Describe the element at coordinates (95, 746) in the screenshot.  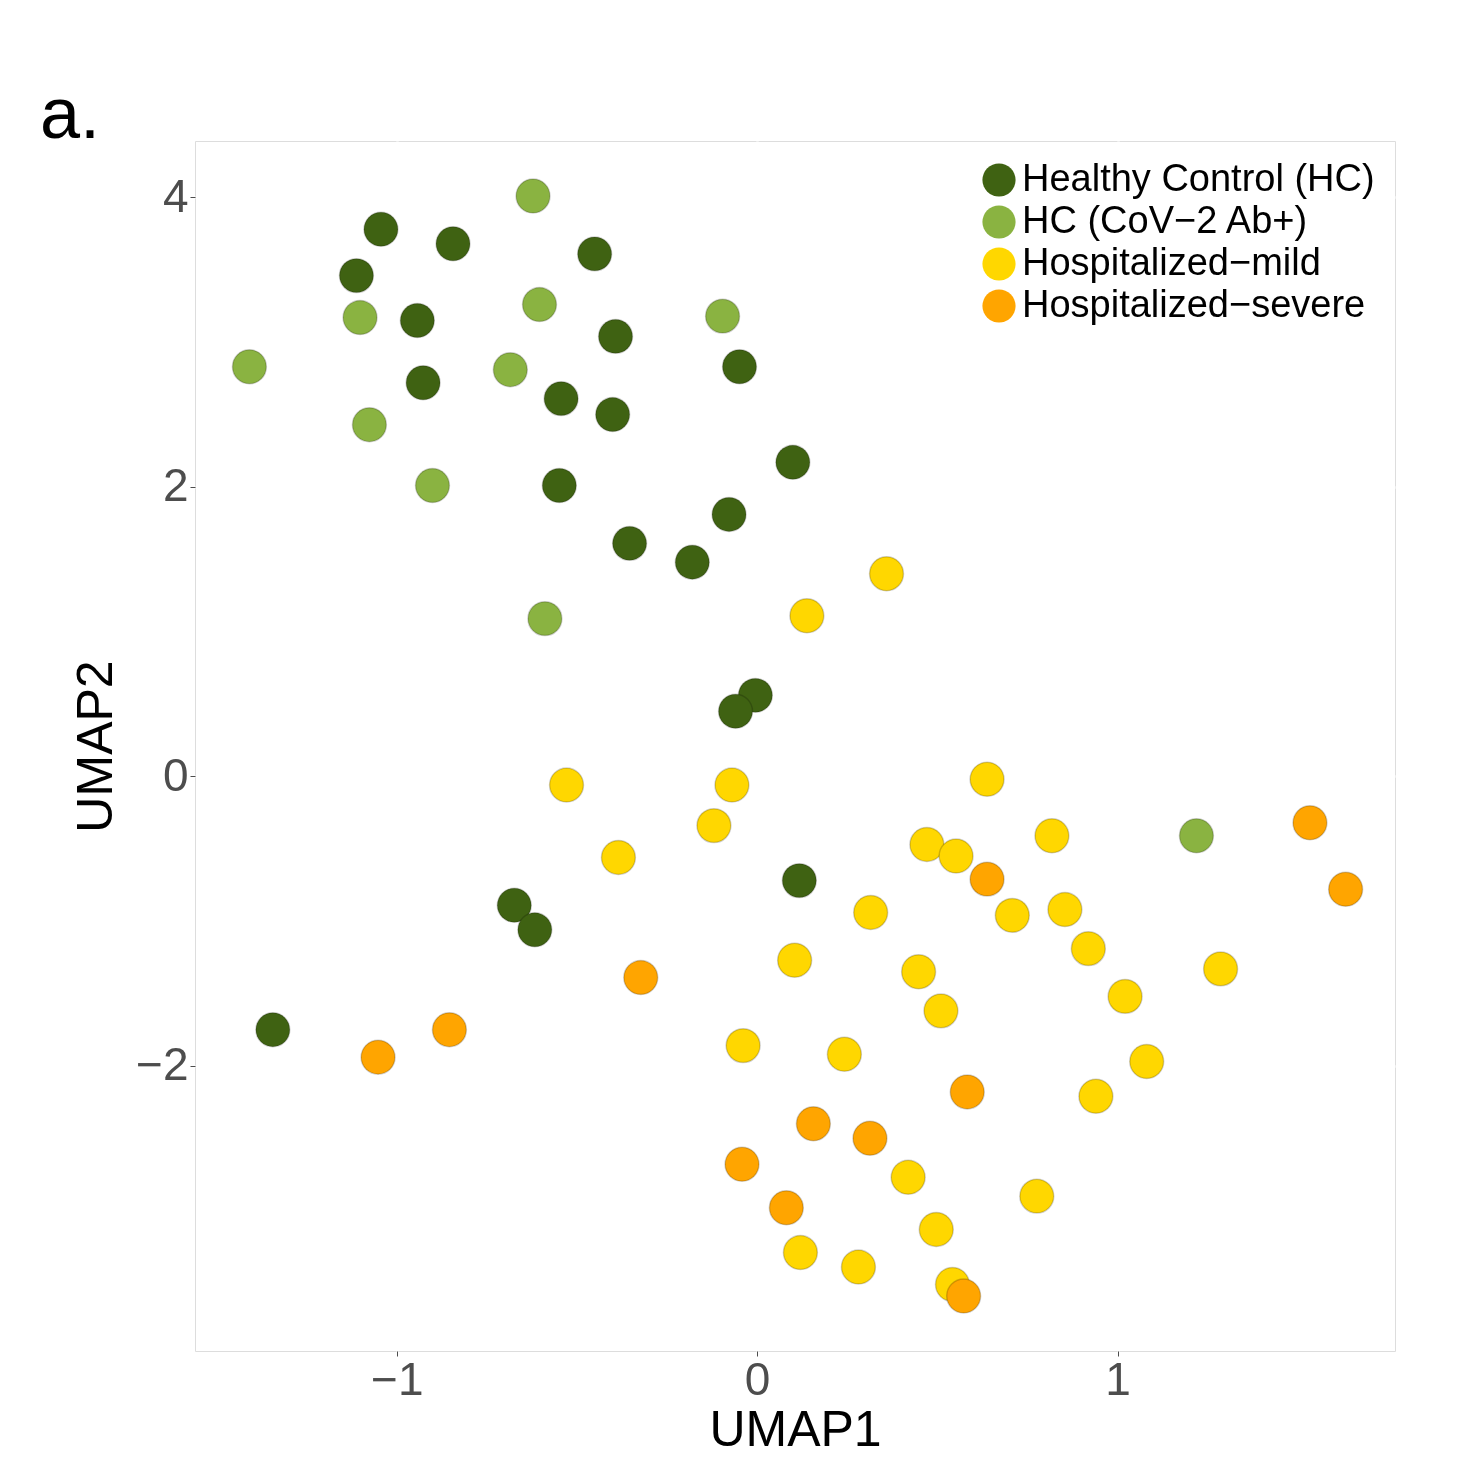
I see `y-axis-title: UMAP2` at that location.